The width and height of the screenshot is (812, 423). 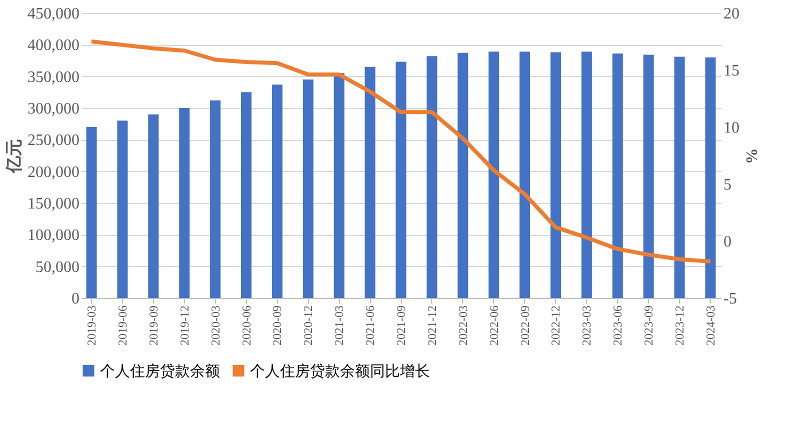 What do you see at coordinates (679, 326) in the screenshot?
I see `x-tick-label: 2023-12` at bounding box center [679, 326].